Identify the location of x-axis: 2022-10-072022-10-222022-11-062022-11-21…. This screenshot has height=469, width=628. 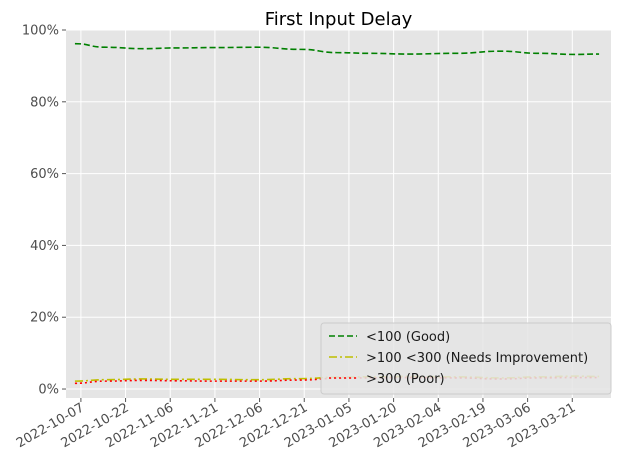
(296, 424).